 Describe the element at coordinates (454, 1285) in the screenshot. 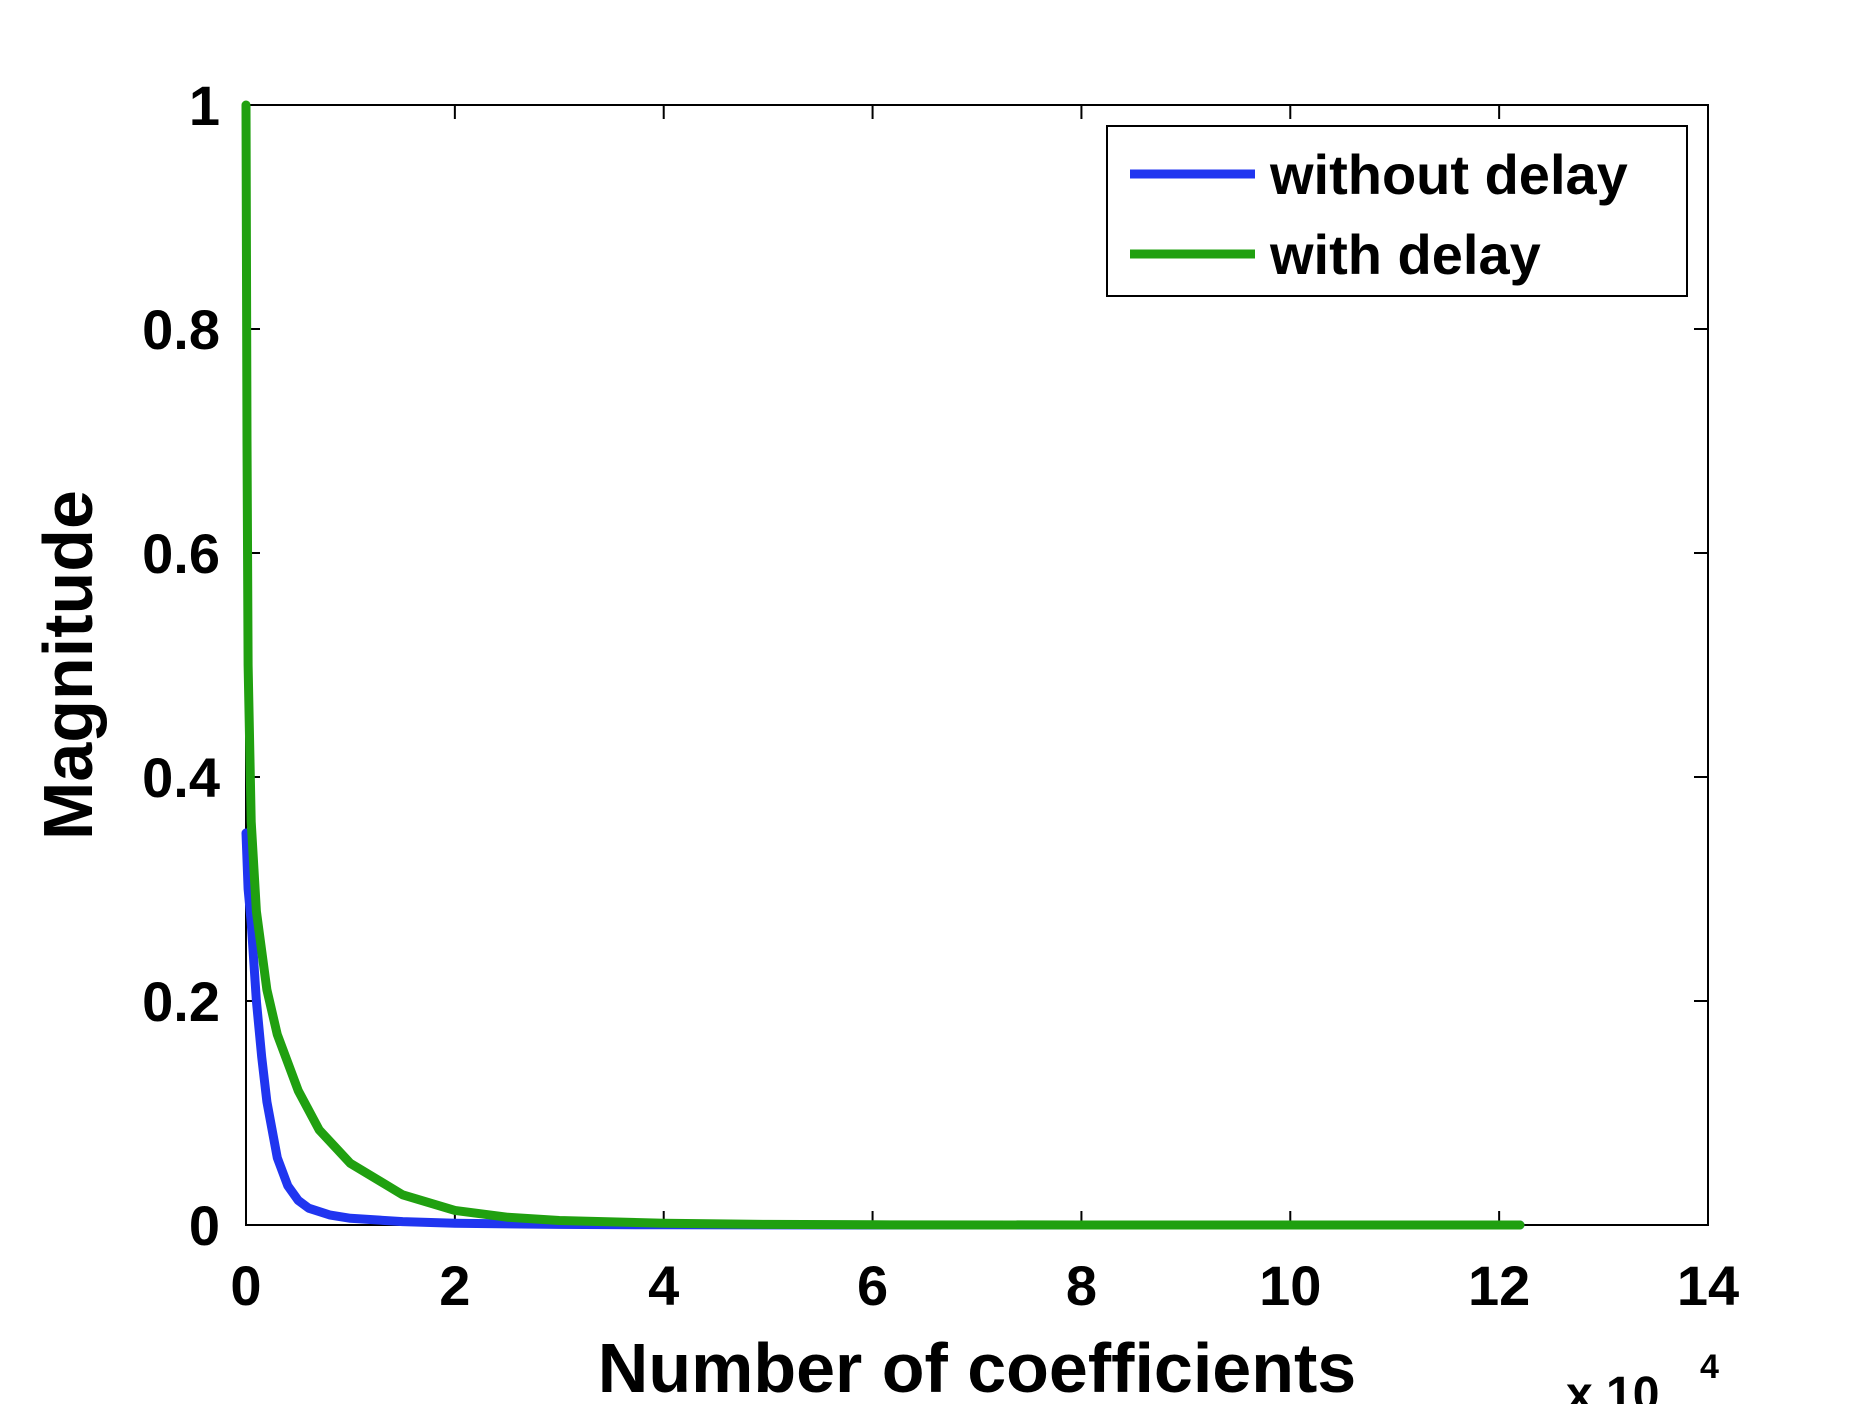

I see `x-tick-label: 2` at that location.